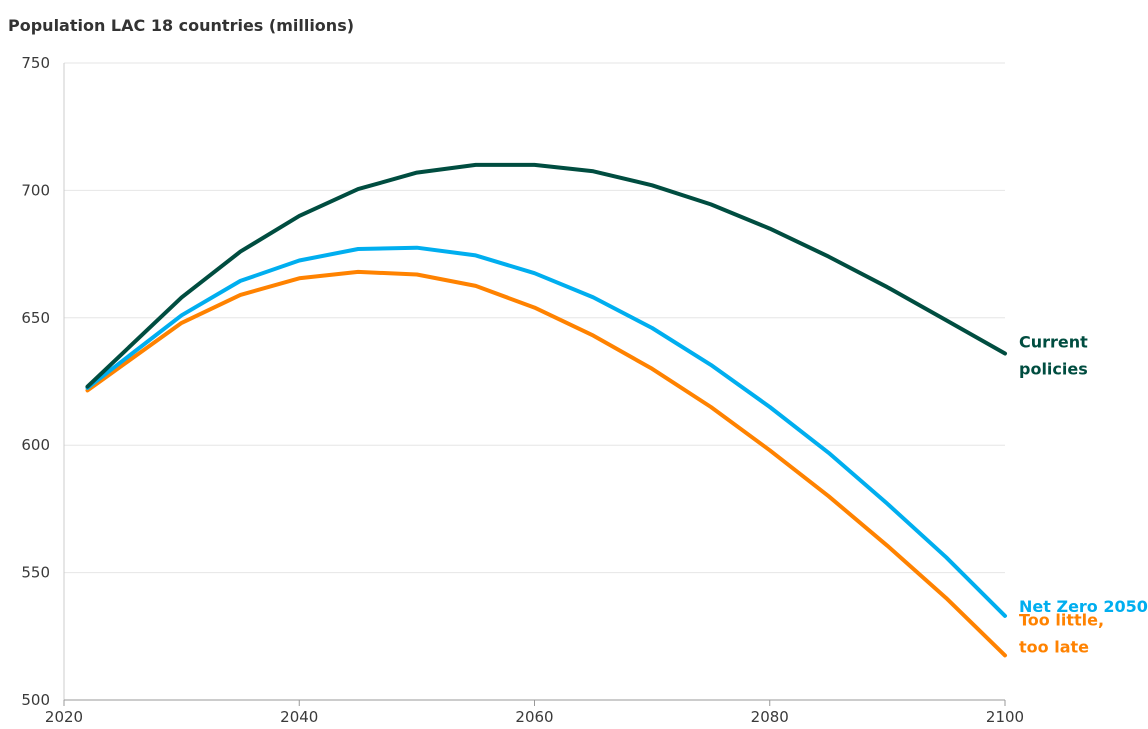  Describe the element at coordinates (534, 717) in the screenshot. I see `x-tick-label: 2060` at that location.